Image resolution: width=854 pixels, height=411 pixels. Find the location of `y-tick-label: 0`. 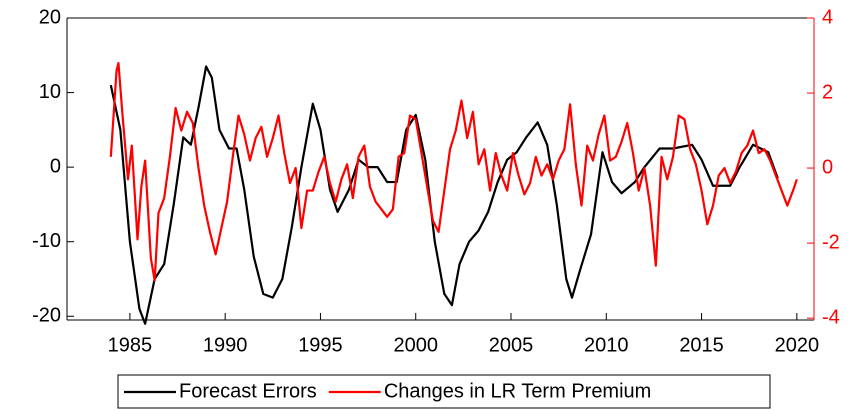

y-tick-label: 0 is located at coordinates (55, 166).